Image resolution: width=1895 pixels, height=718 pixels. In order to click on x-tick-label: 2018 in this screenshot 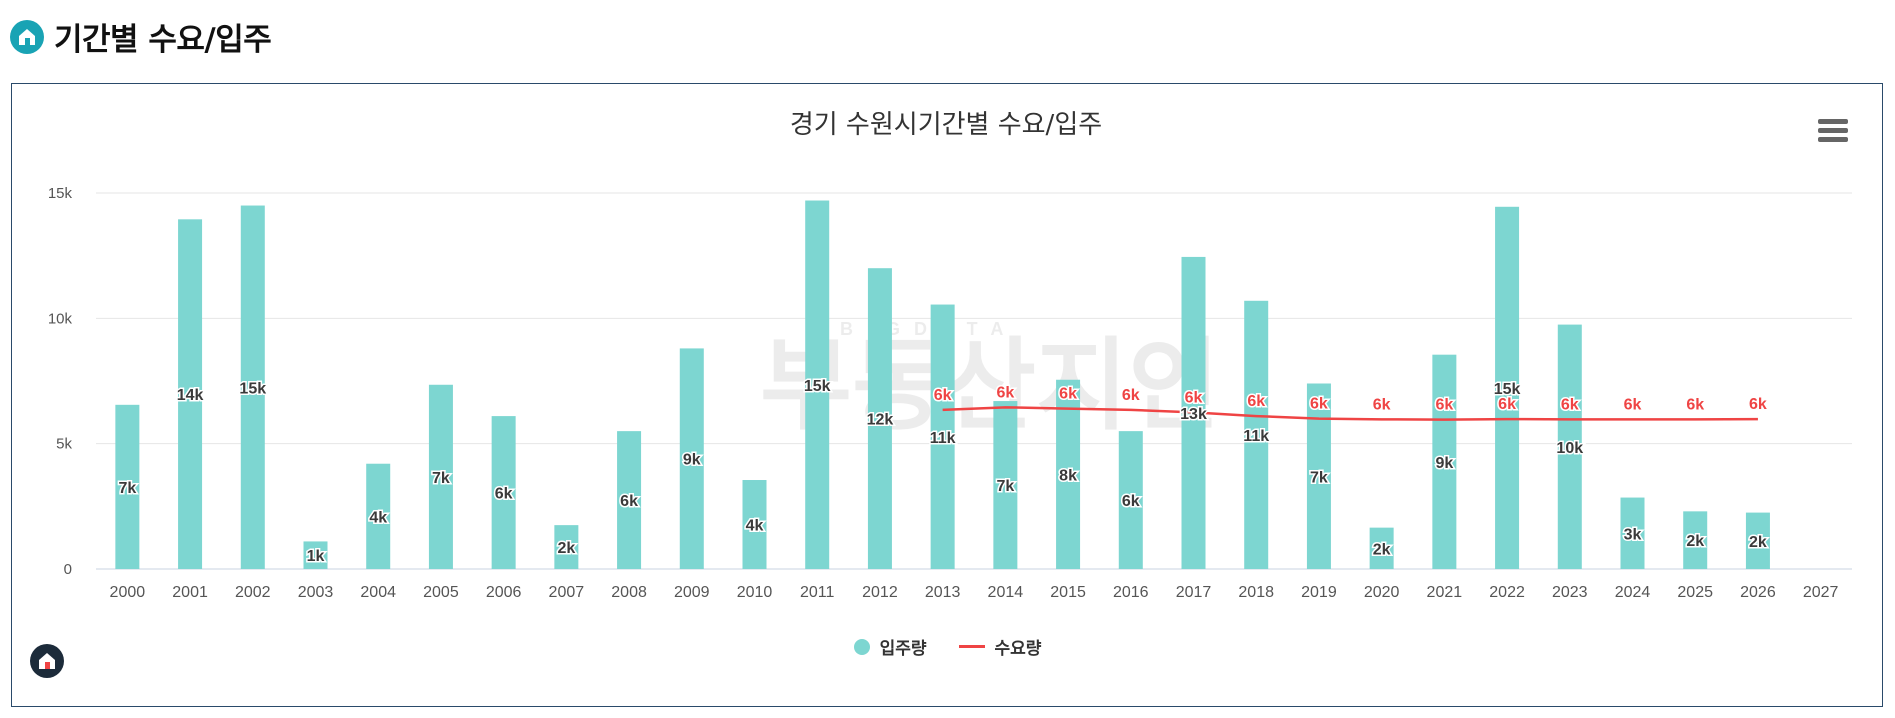, I will do `click(1256, 592)`.